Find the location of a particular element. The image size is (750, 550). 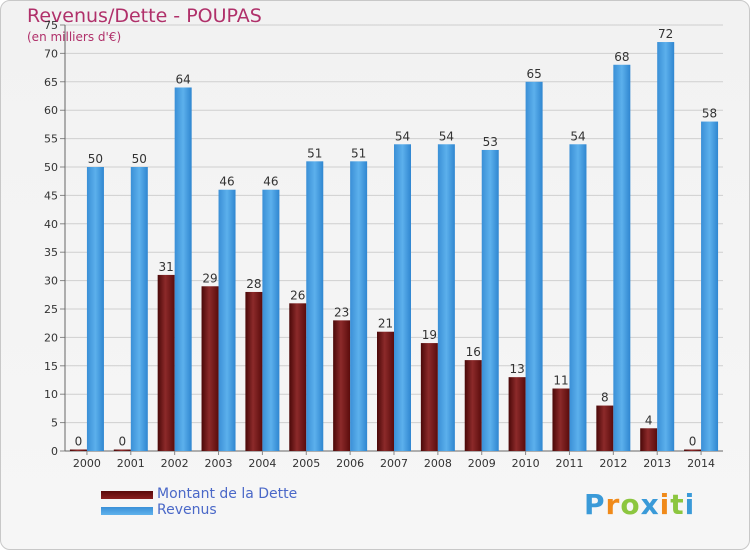

legend-swatch-revenus is located at coordinates (127, 511).